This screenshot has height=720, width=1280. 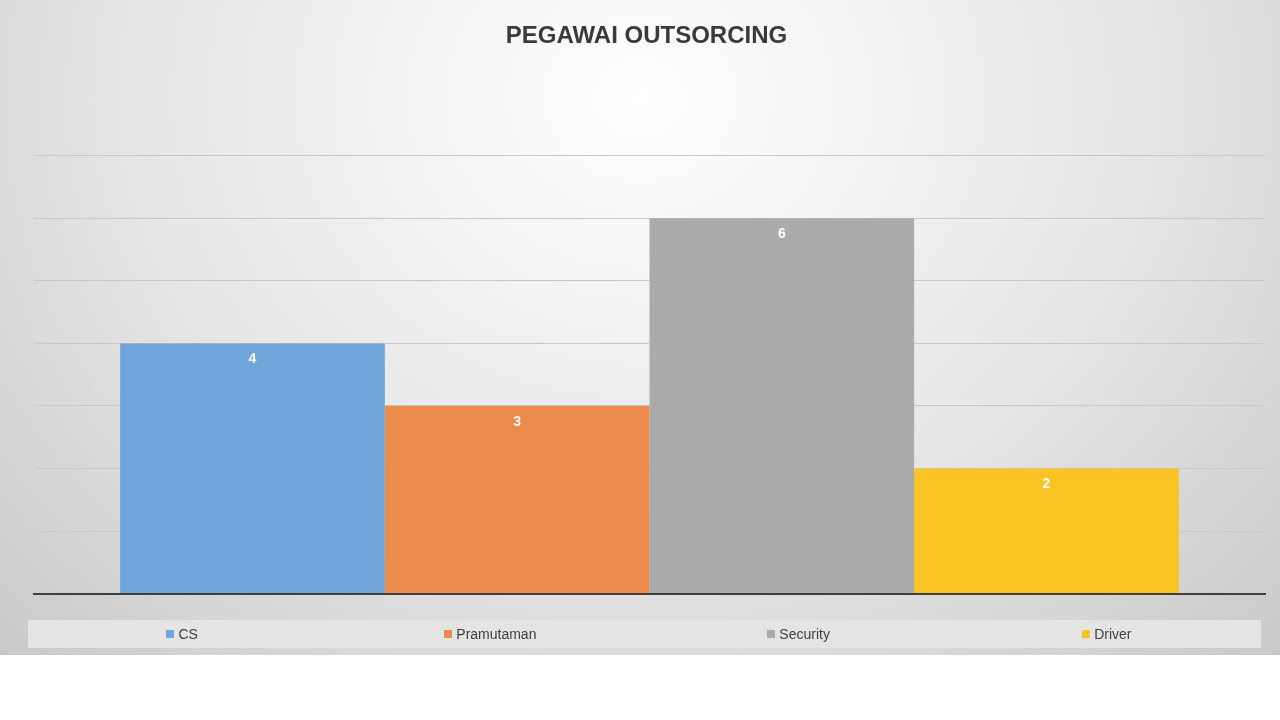 I want to click on legend-label: Pramutaman, so click(x=496, y=634).